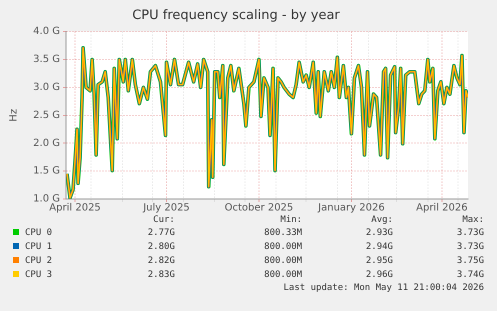  What do you see at coordinates (378, 261) in the screenshot?
I see `text: 2.95G` at bounding box center [378, 261].